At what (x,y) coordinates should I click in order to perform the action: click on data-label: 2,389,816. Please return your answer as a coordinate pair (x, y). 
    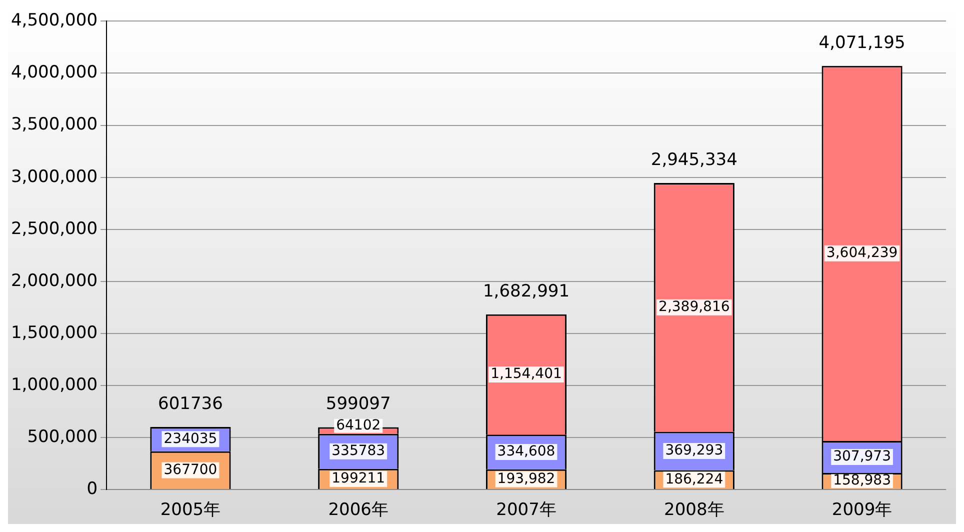
    Looking at the image, I should click on (694, 307).